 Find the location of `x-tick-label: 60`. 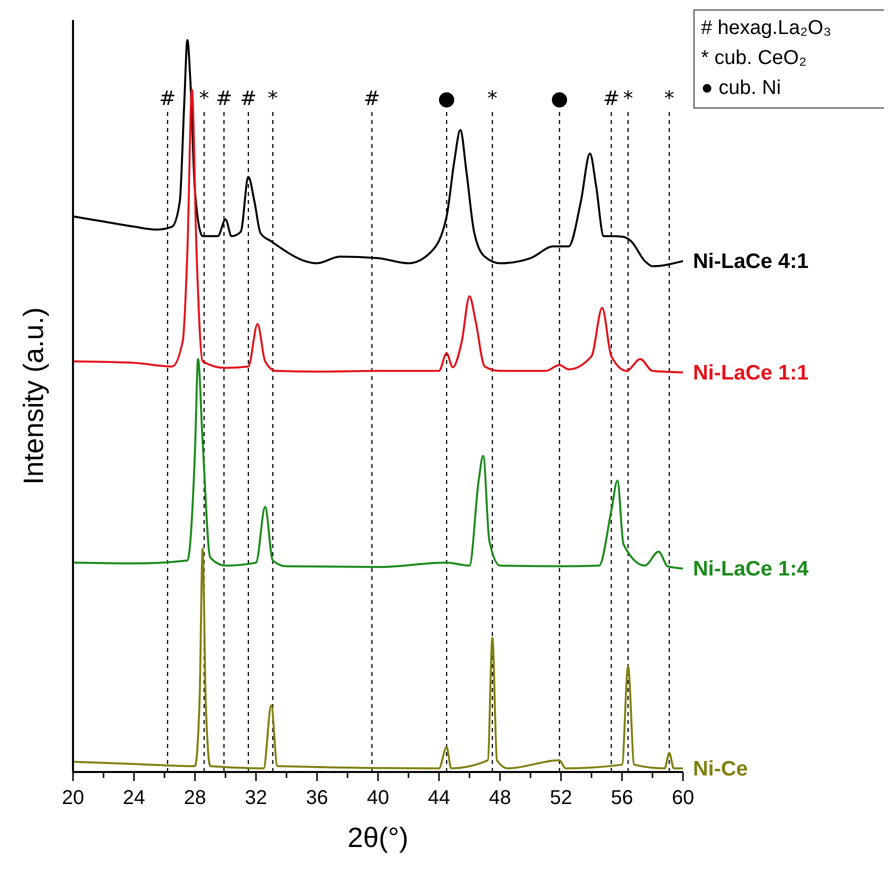

x-tick-label: 60 is located at coordinates (683, 798).